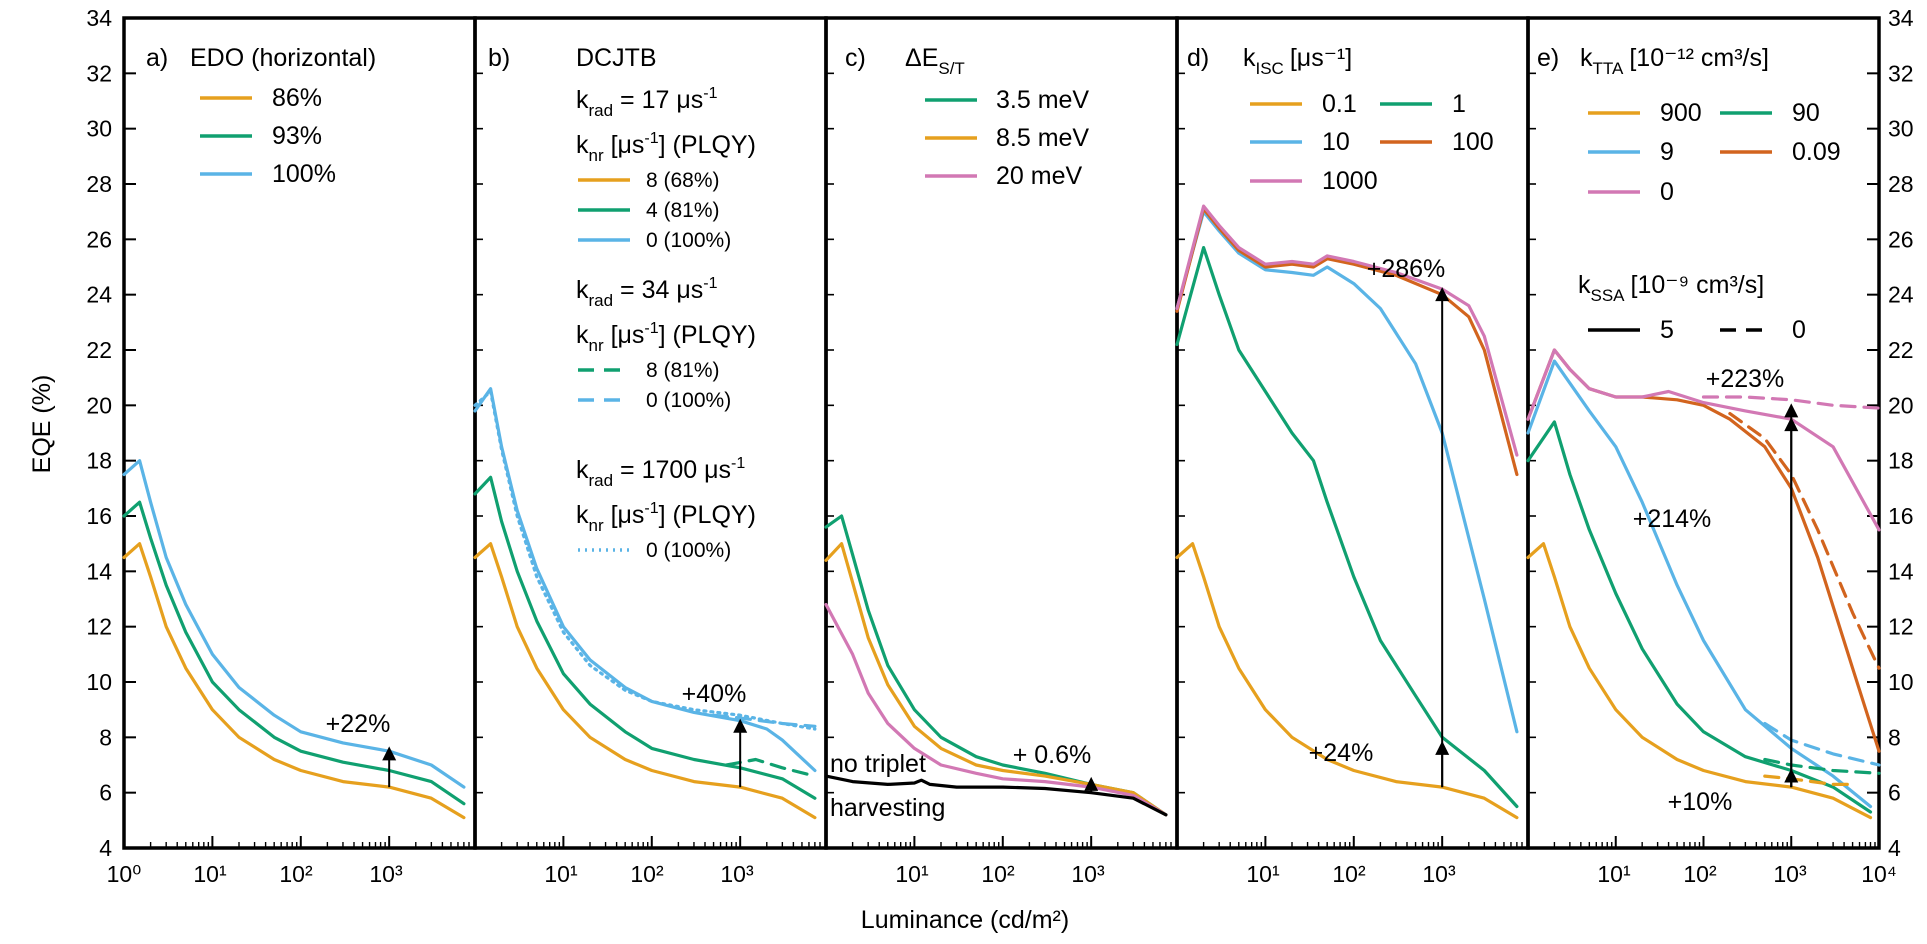  Describe the element at coordinates (1901, 461) in the screenshot. I see `y-tick-label-right-7: 18` at that location.